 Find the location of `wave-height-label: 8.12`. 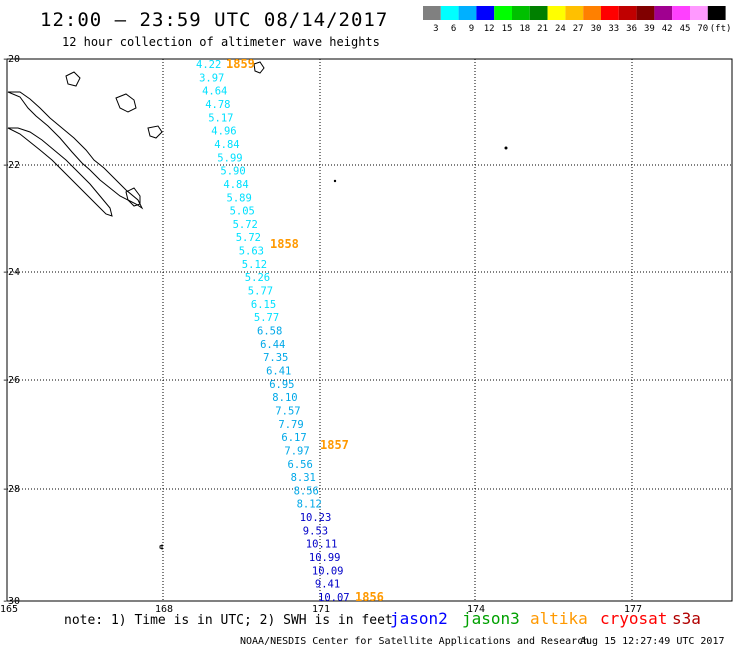

wave-height-label: 8.12 is located at coordinates (309, 505).